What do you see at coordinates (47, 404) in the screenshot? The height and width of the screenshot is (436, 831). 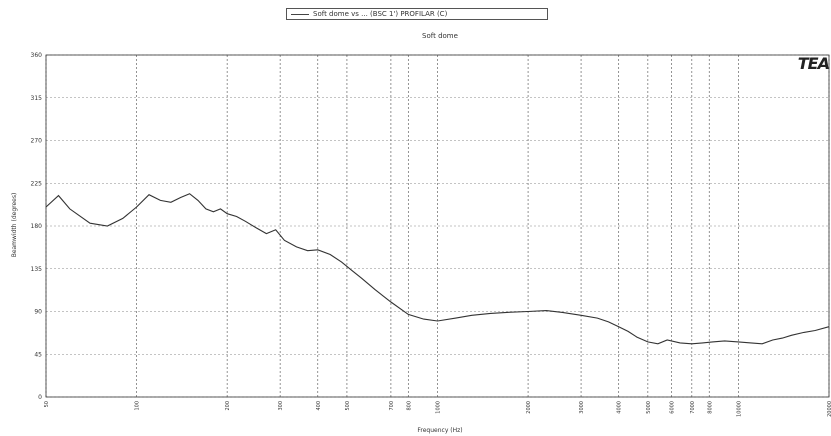 I see `x-tick-label: 50` at bounding box center [47, 404].